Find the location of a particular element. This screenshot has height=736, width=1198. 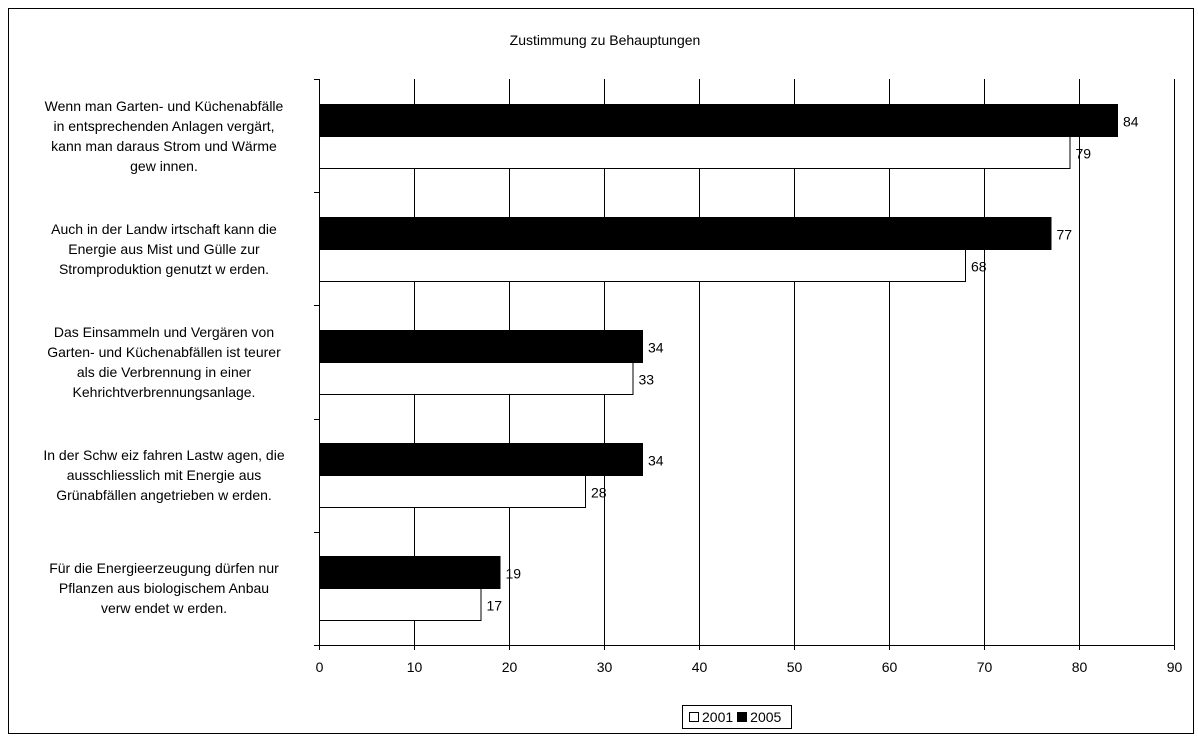

category-label-line: Für die Energieerzeugung dürfen nur is located at coordinates (164, 568).